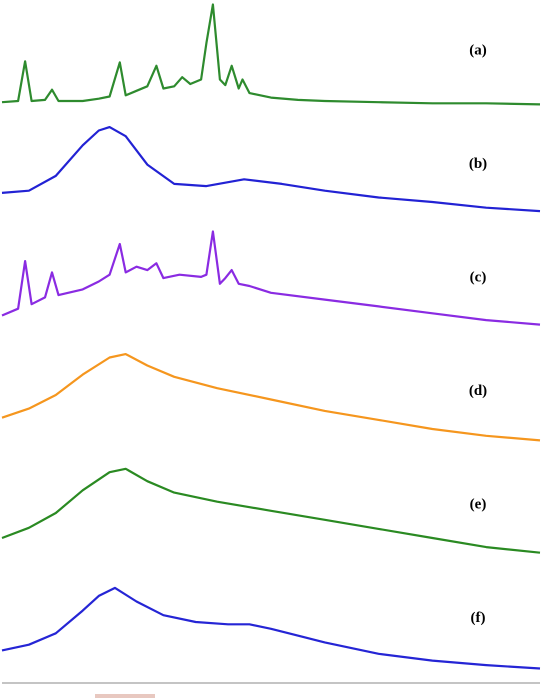  What do you see at coordinates (478, 391) in the screenshot?
I see `trace-label: (d)` at bounding box center [478, 391].